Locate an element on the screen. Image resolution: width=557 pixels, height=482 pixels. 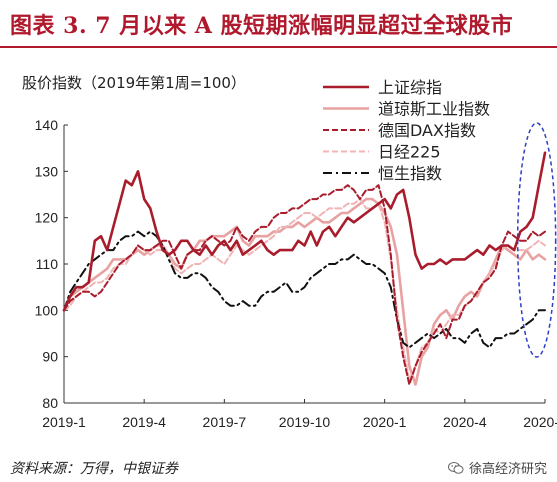
y-tick-label: 130 is located at coordinates (47, 171).